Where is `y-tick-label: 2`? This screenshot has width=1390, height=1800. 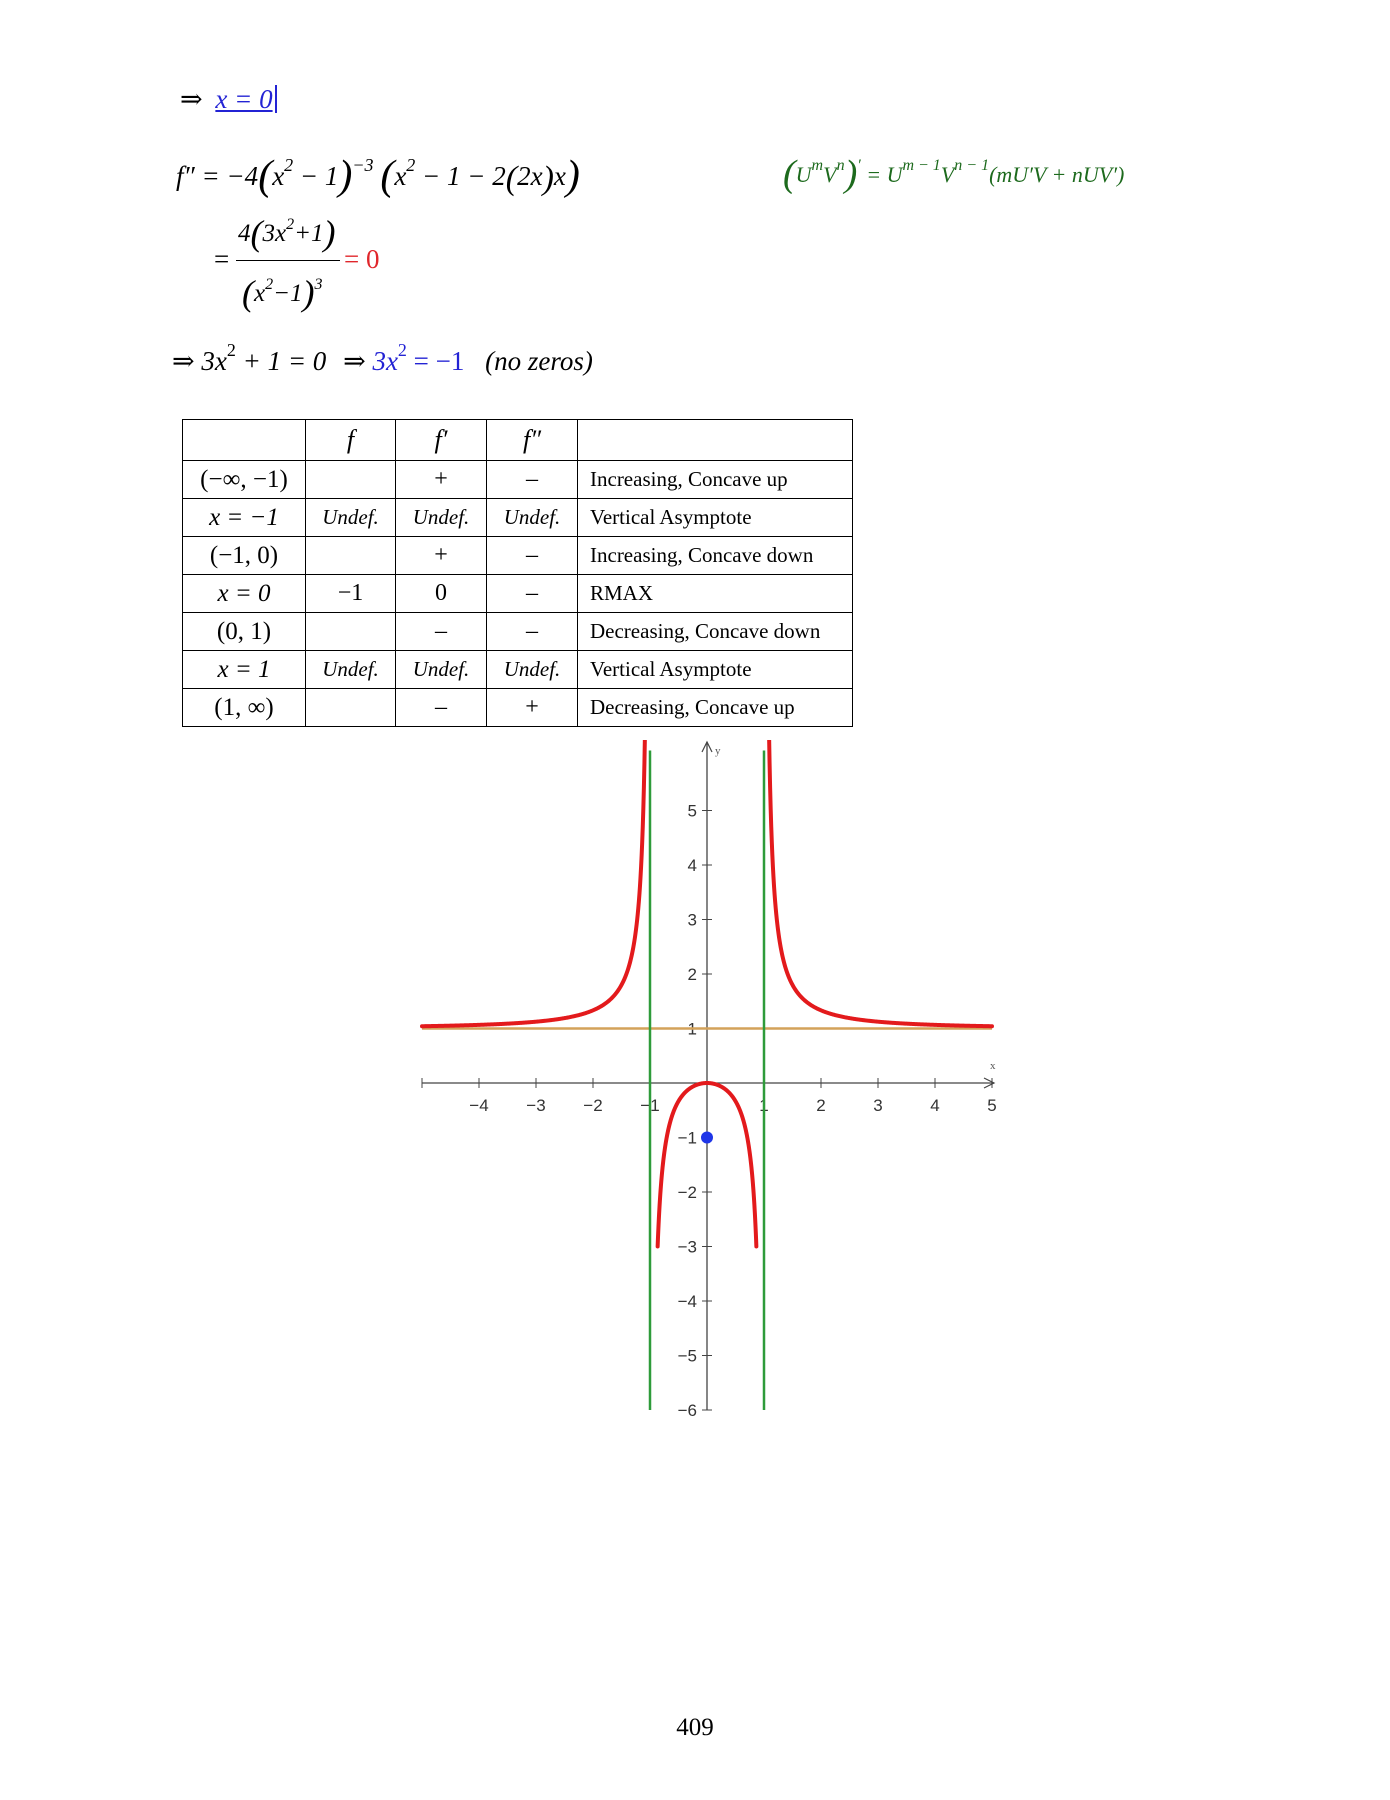
y-tick-label: 2 is located at coordinates (692, 974).